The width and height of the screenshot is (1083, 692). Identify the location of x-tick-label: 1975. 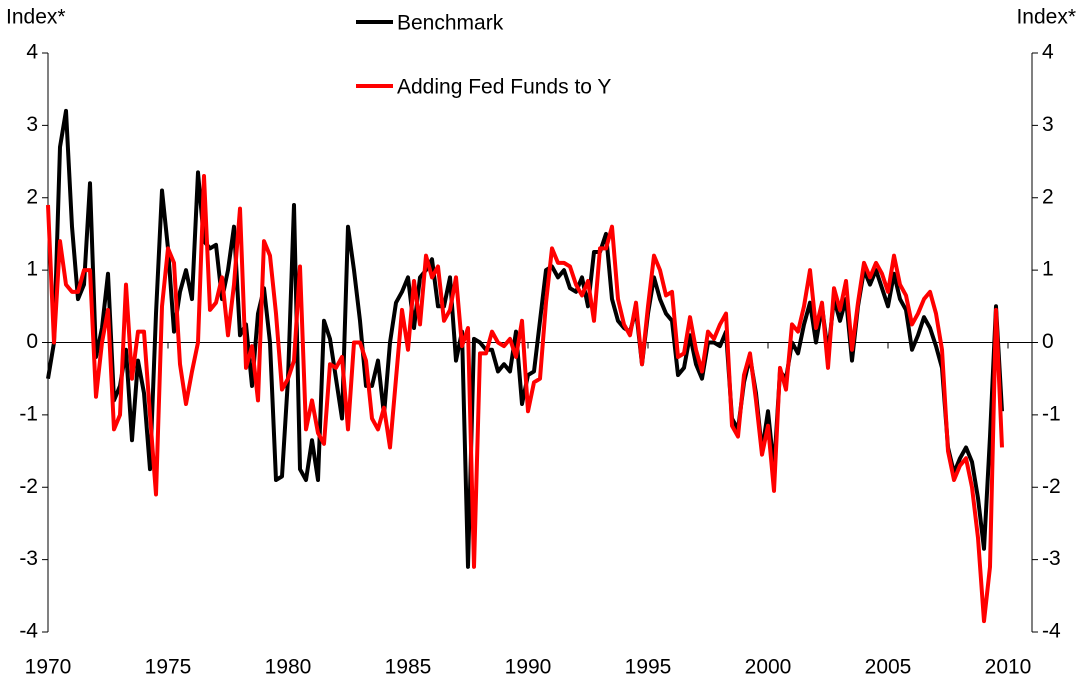
(168, 667).